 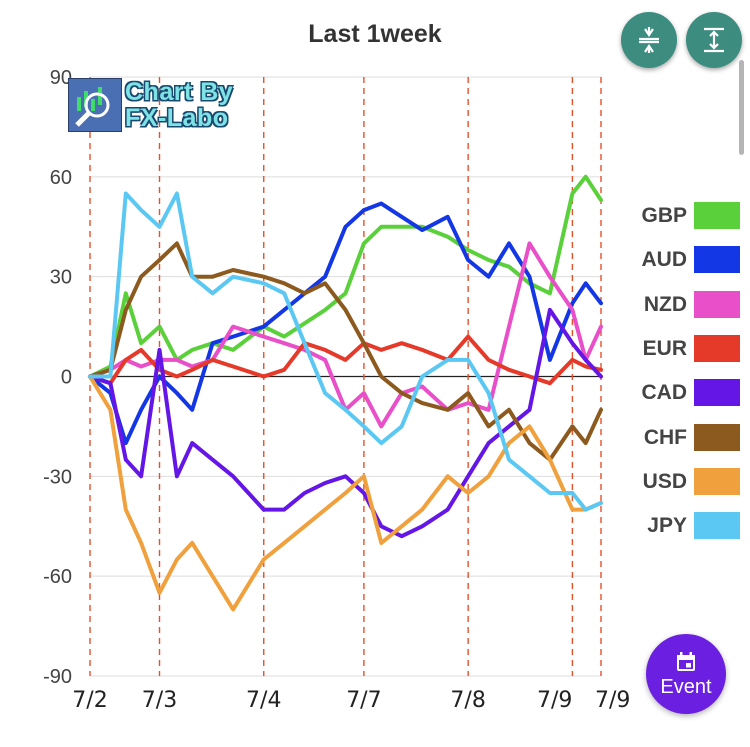 I want to click on legend-label: CHF, so click(x=665, y=437).